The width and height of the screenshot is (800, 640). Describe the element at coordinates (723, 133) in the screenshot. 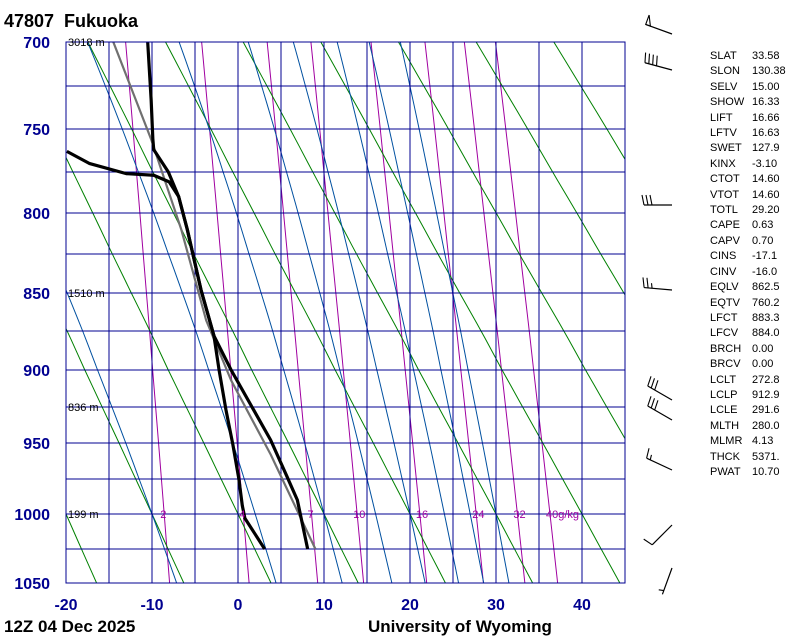

I see `stat-key: LFTV` at that location.